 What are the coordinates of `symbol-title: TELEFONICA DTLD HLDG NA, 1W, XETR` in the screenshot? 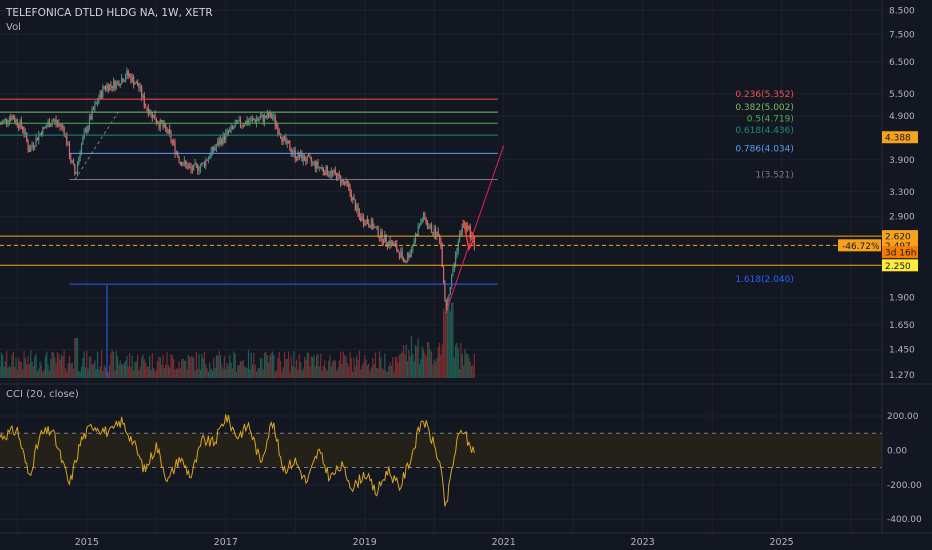 It's located at (109, 13).